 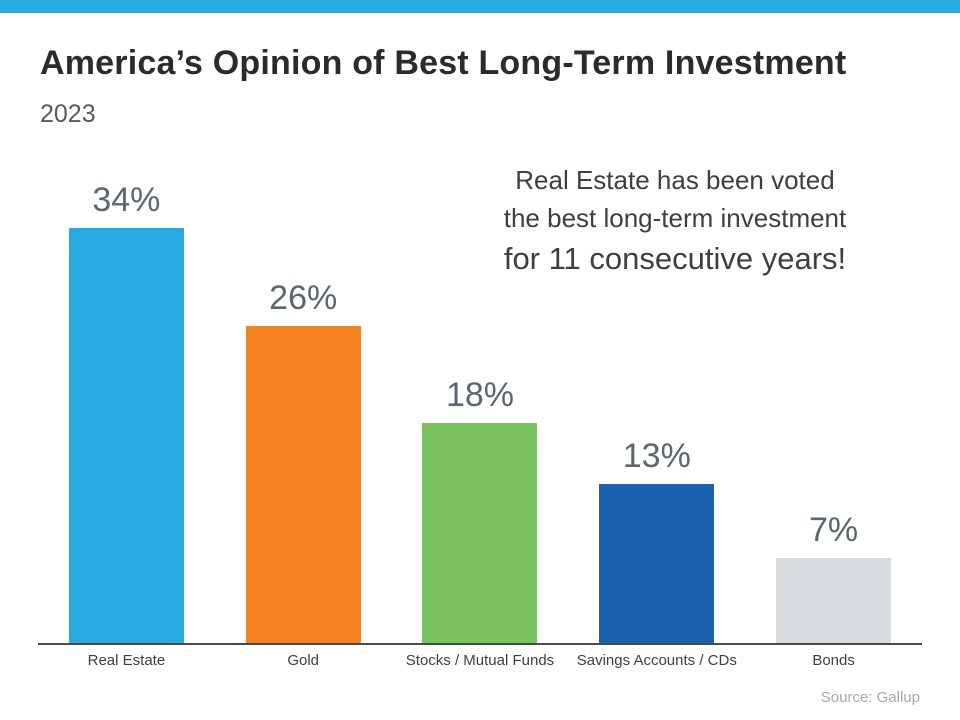 I want to click on category-label: Real Estate, so click(x=126, y=660).